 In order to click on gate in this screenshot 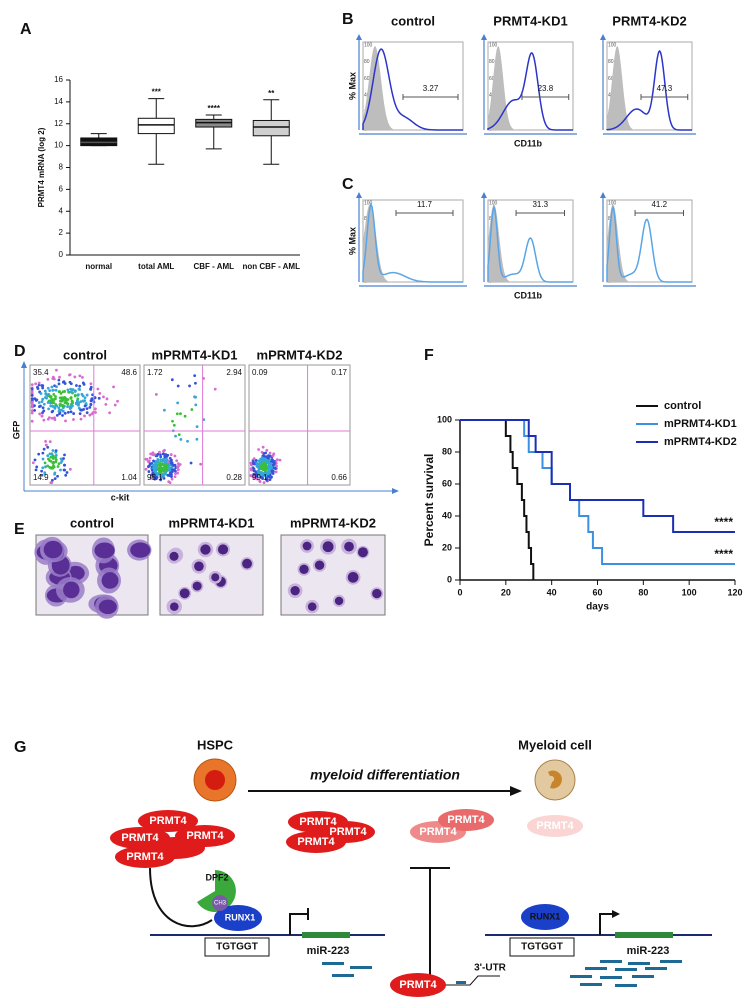, I will do `click(540, 213)`.